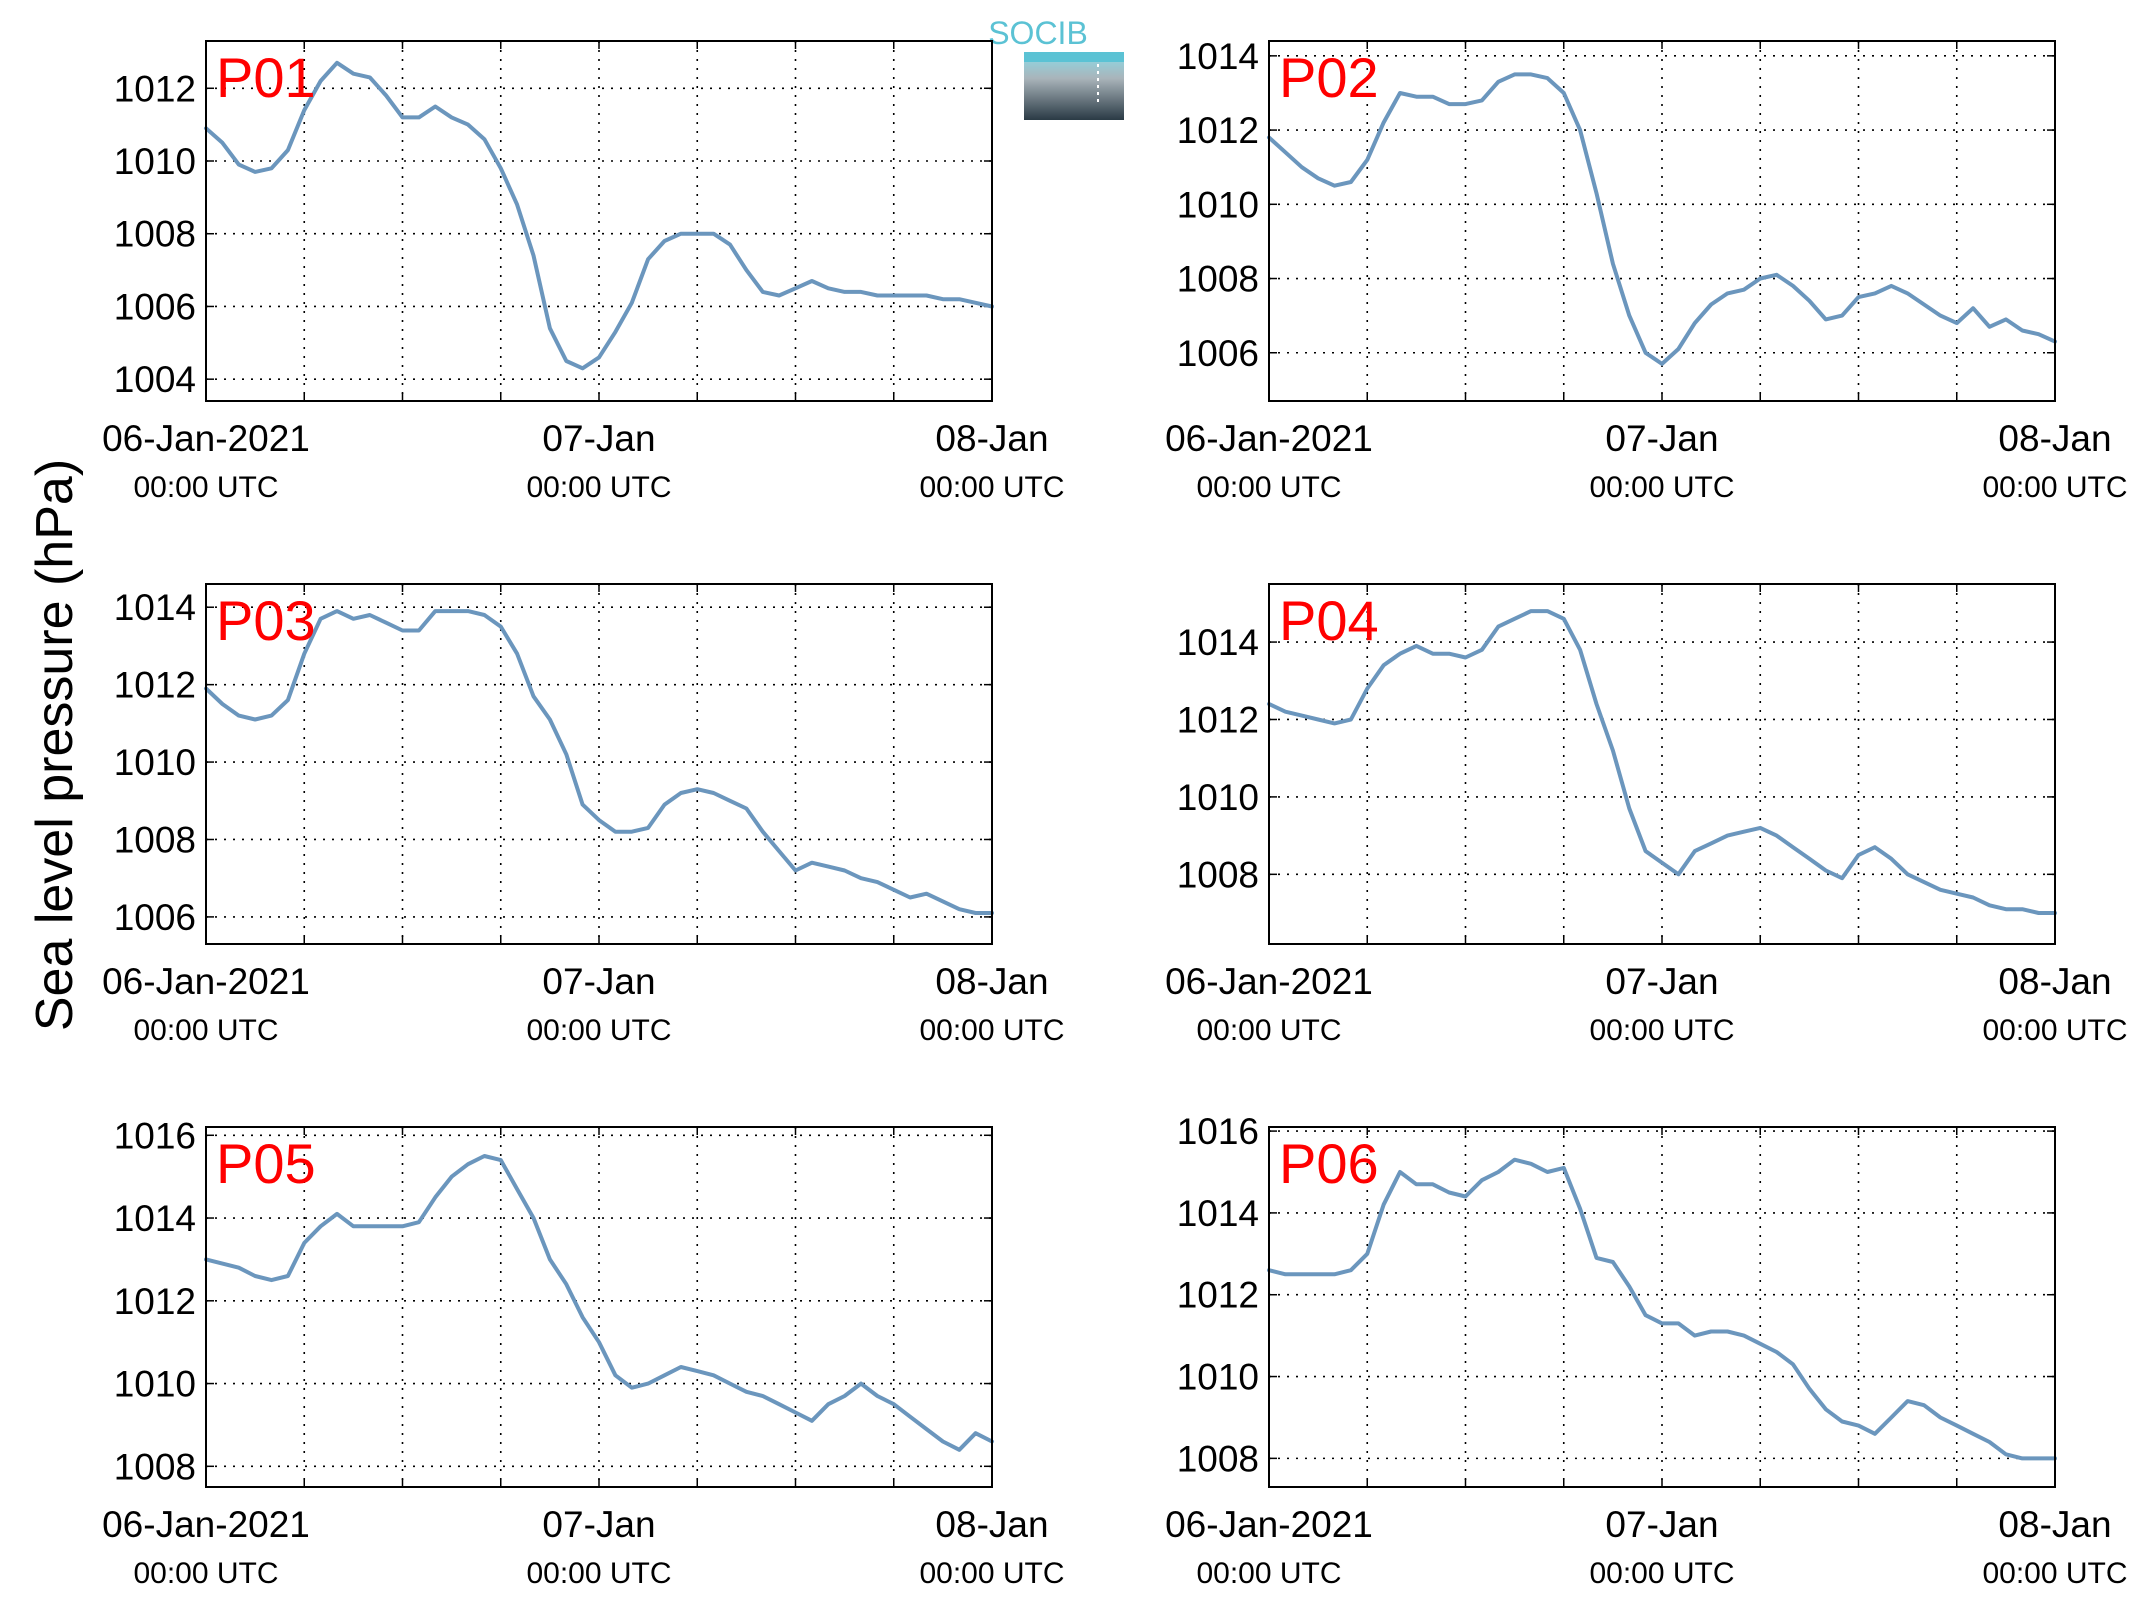  I want to click on tick-marks, so click(599, 221).